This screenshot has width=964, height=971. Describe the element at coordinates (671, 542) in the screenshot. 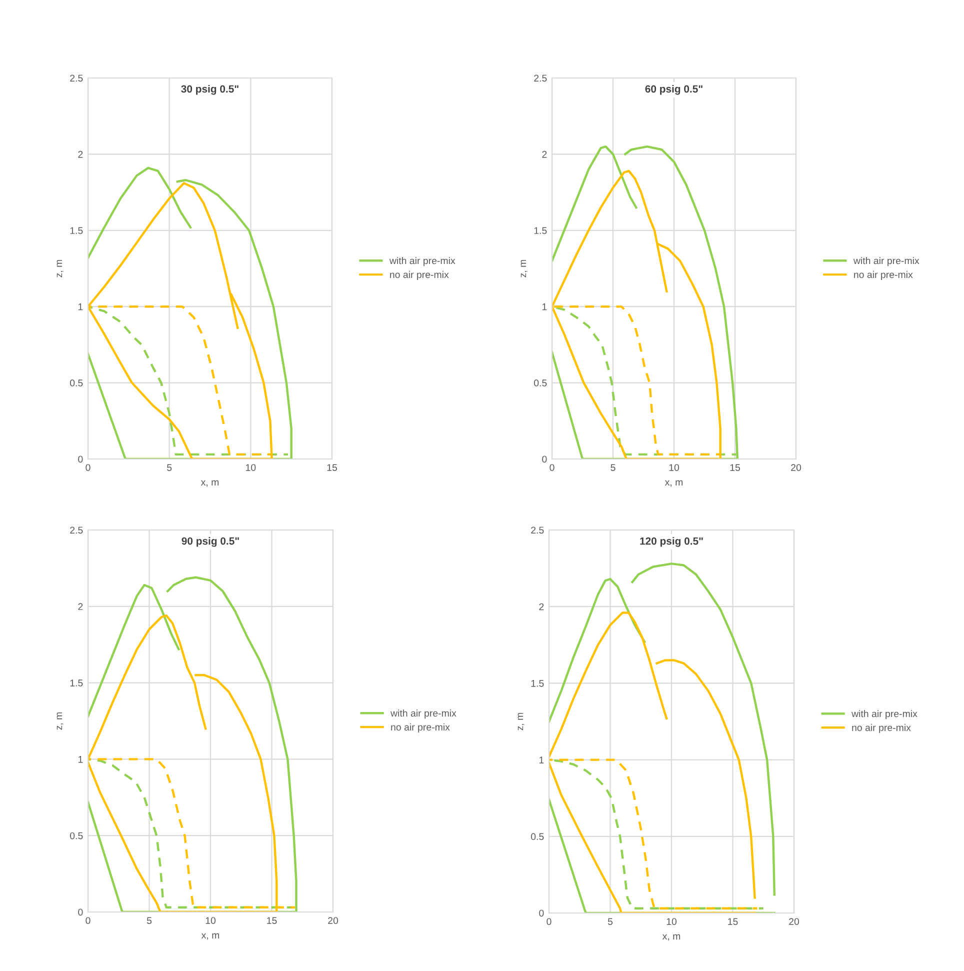

I see `text: 120 psig 0.5"` at that location.